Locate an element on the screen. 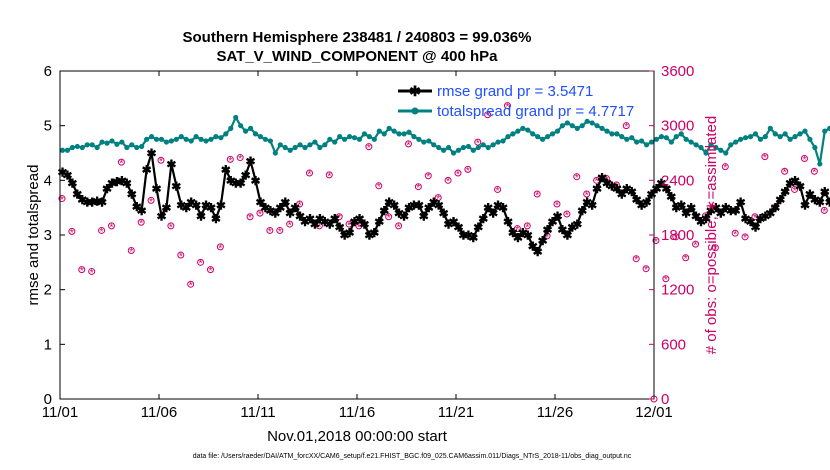  y2-tick-label: 1200 is located at coordinates (677, 290).